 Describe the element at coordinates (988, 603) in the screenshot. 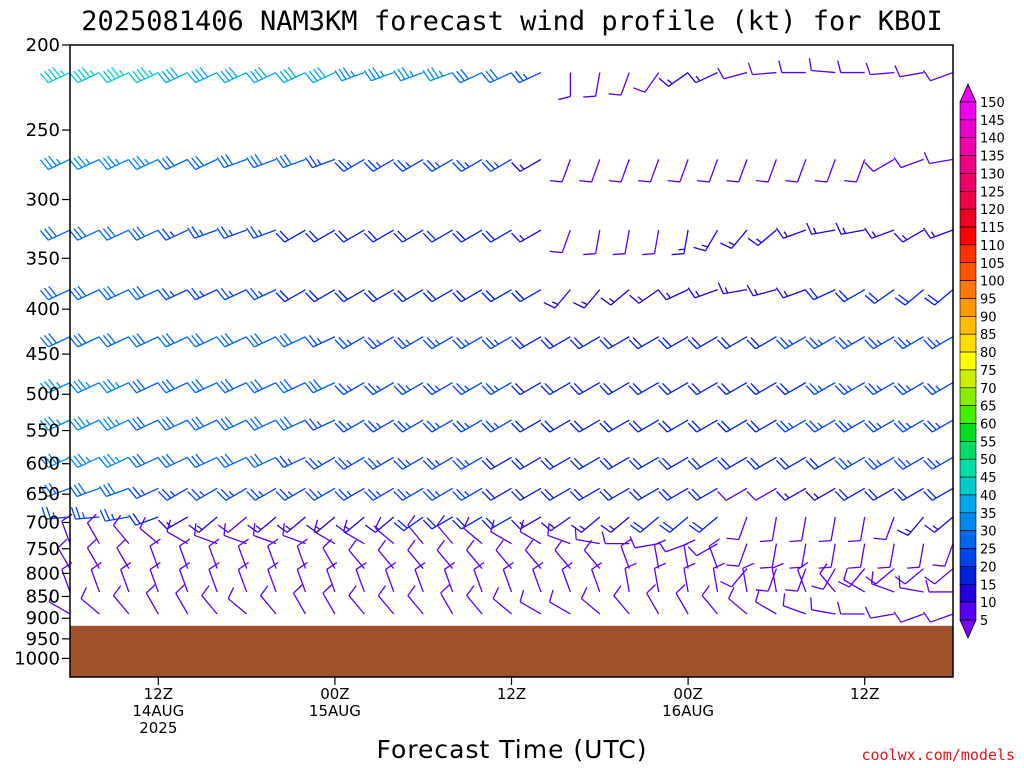

I see `colorbar-label: 10` at that location.